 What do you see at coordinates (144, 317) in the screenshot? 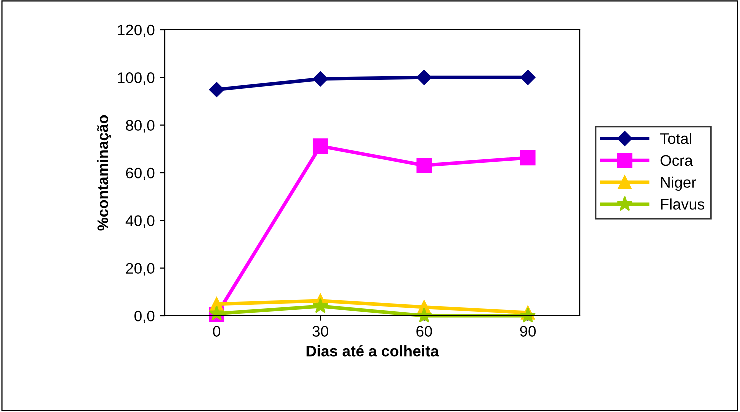
I see `y-tick-label: 0,0` at bounding box center [144, 317].